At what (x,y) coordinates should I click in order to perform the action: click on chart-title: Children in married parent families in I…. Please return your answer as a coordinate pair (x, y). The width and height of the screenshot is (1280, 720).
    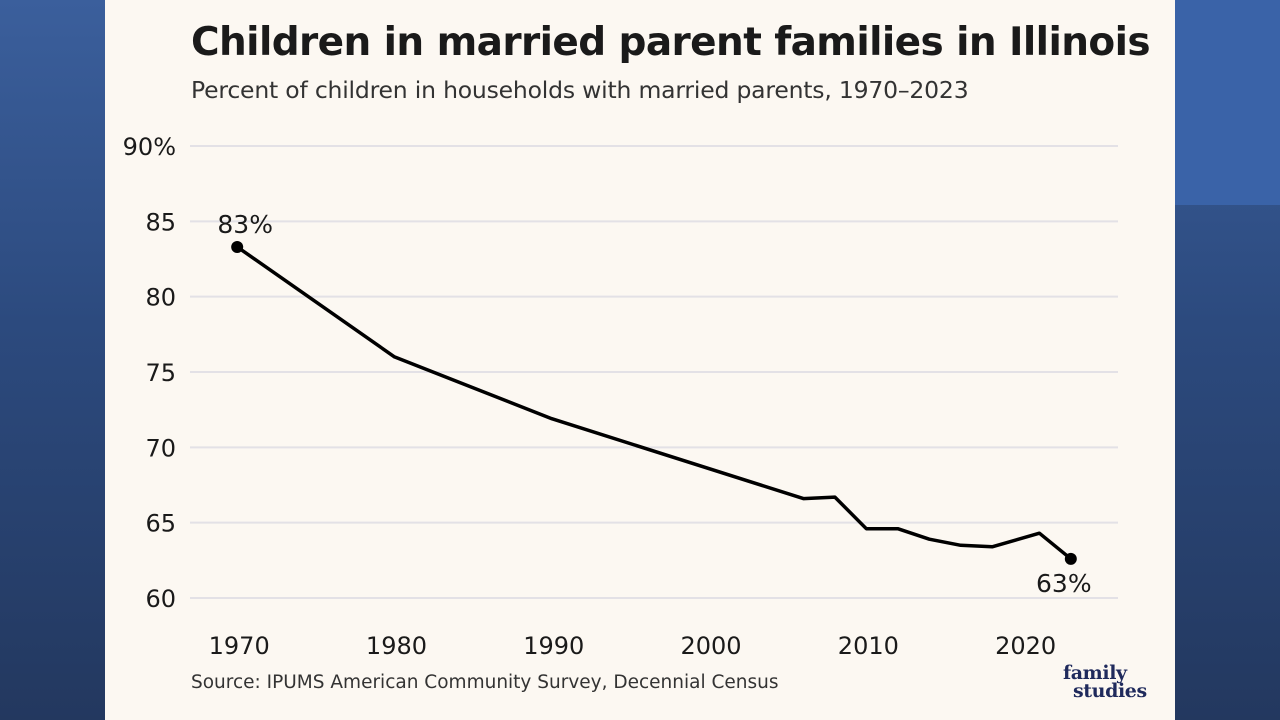
    Looking at the image, I should click on (671, 42).